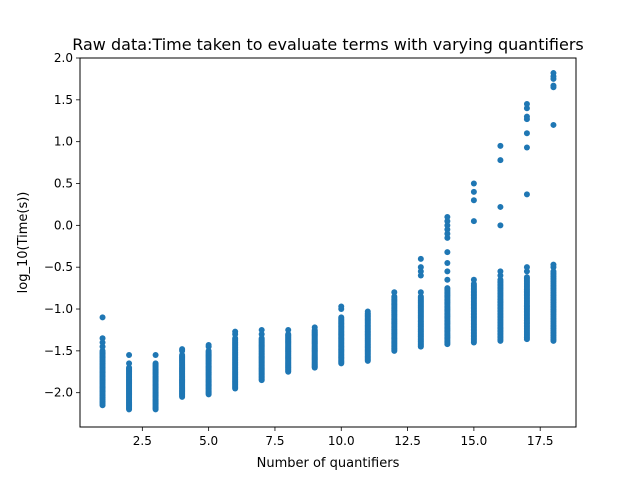 This screenshot has height=485, width=640. What do you see at coordinates (63, 184) in the screenshot?
I see `y-tick-label: 0.5` at bounding box center [63, 184].